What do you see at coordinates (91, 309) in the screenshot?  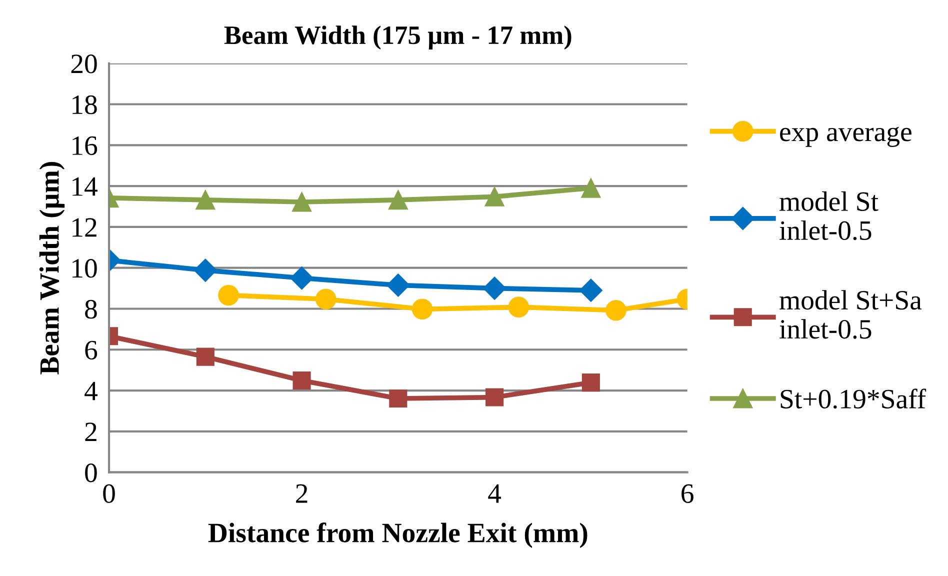 I see `y-tick-label: 8` at bounding box center [91, 309].